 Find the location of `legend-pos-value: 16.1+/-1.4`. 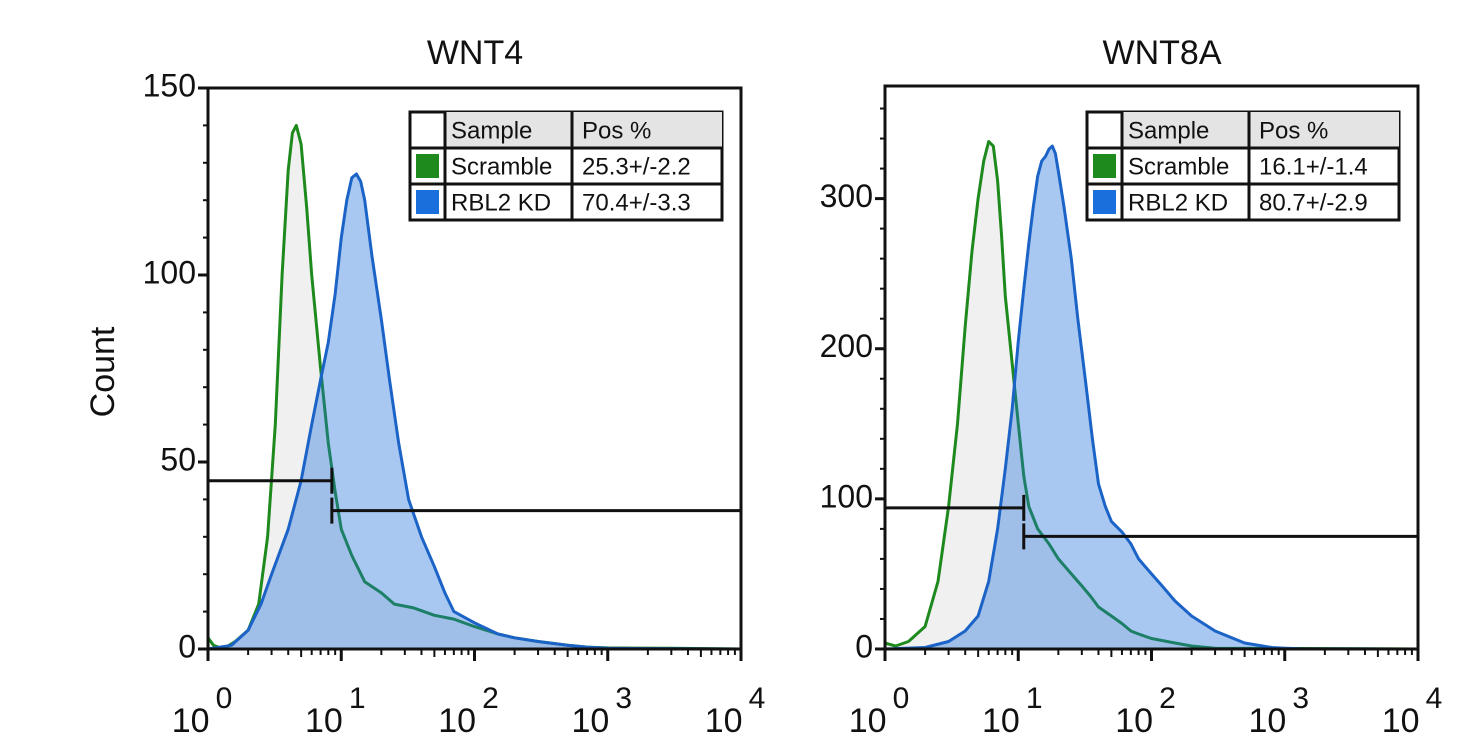

legend-pos-value: 16.1+/-1.4 is located at coordinates (1313, 166).